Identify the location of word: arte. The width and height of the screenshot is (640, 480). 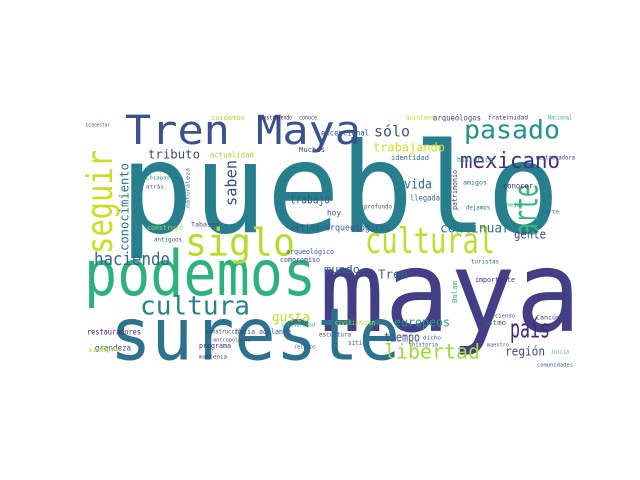
(527, 210).